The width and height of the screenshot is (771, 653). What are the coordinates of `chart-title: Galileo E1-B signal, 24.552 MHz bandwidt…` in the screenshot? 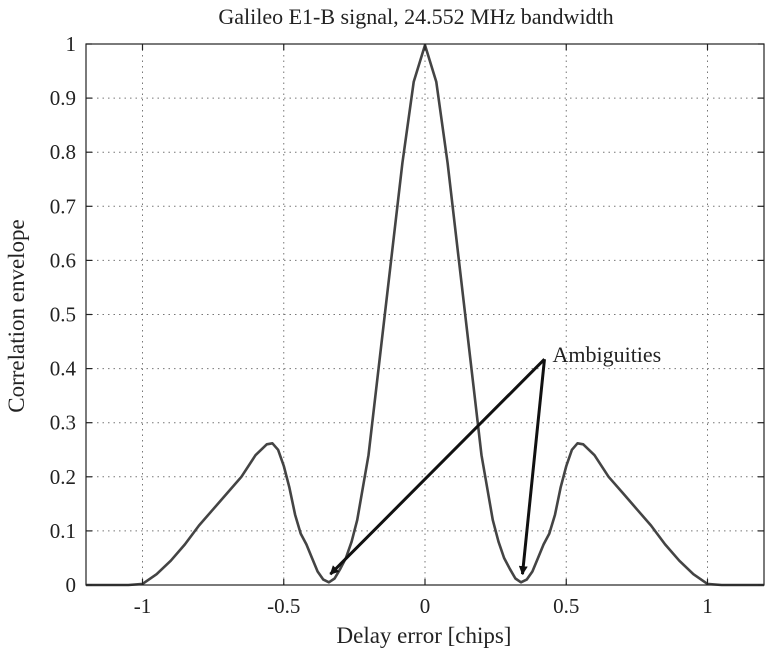 It's located at (415, 16).